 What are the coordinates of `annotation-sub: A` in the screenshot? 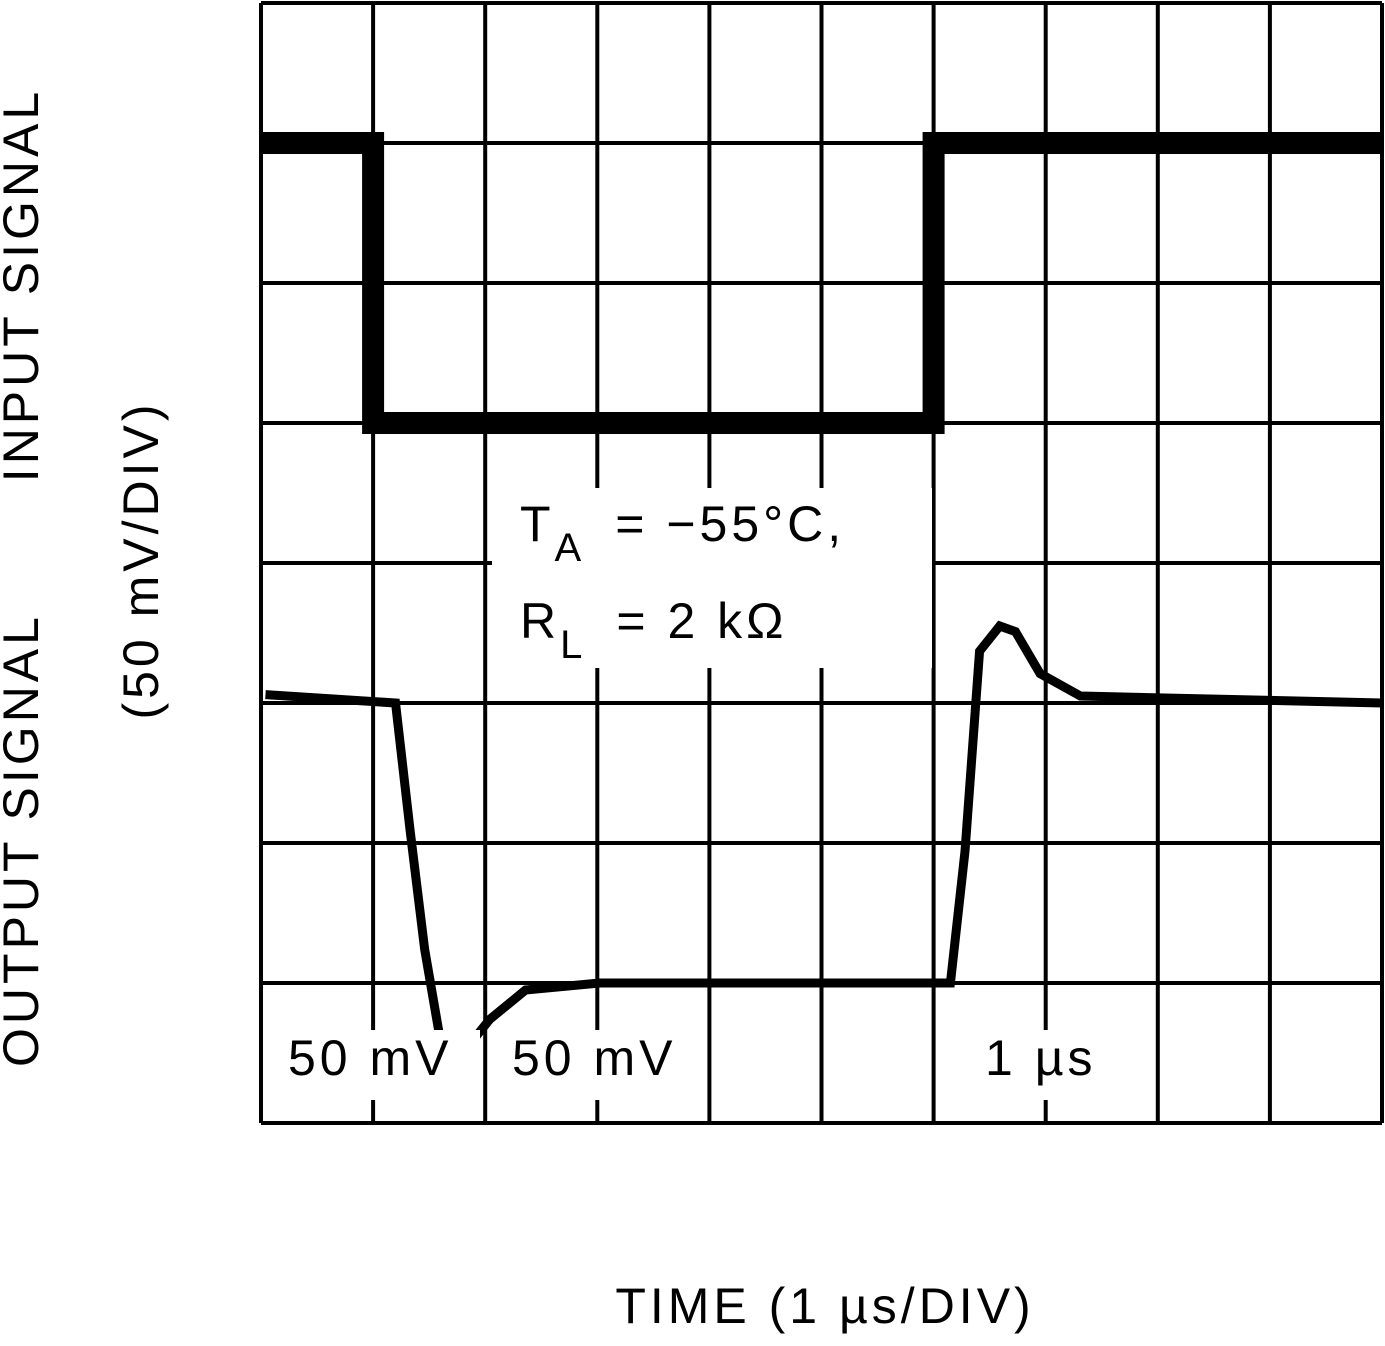 It's located at (570, 548).